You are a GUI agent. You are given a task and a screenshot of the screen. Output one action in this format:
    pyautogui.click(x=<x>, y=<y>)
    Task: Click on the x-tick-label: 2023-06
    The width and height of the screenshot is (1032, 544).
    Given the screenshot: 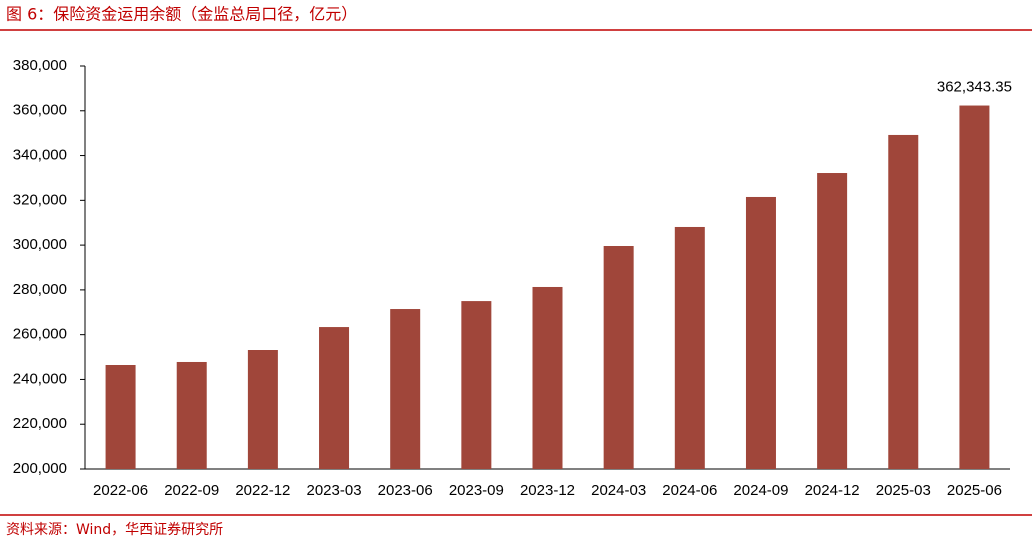 What is the action you would take?
    pyautogui.click(x=405, y=490)
    